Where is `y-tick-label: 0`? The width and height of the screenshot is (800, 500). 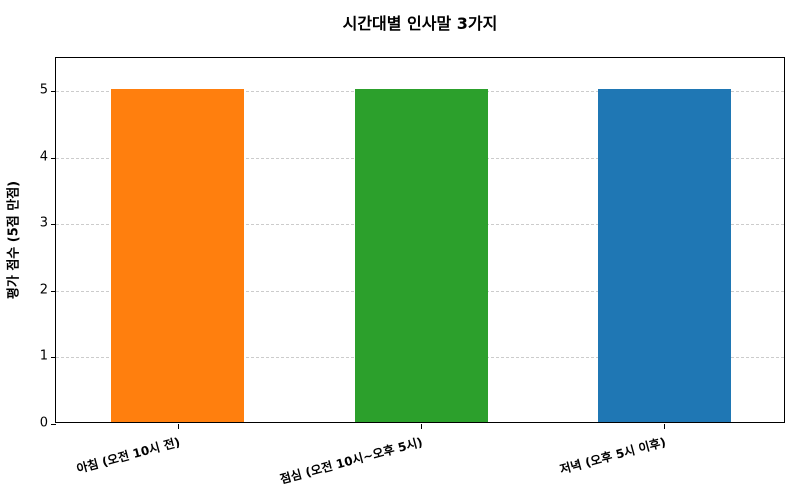 y-tick-label: 0 is located at coordinates (43, 423).